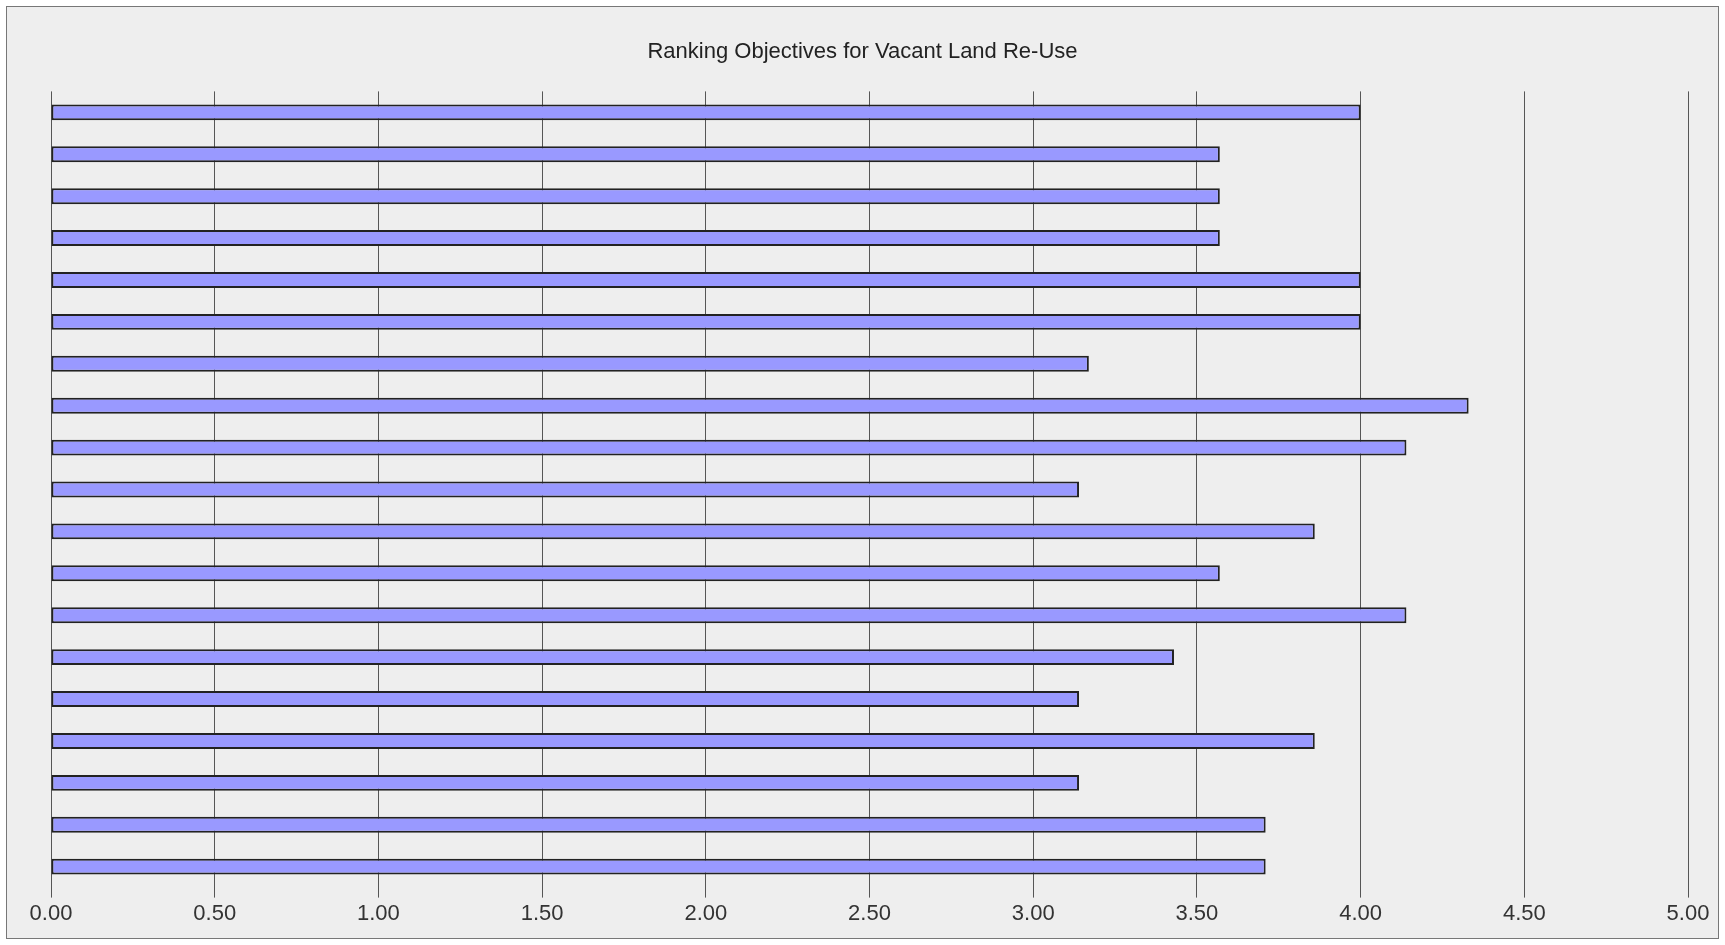 This screenshot has height=945, width=1725. Describe the element at coordinates (378, 912) in the screenshot. I see `x-tick-label: 1.00` at that location.